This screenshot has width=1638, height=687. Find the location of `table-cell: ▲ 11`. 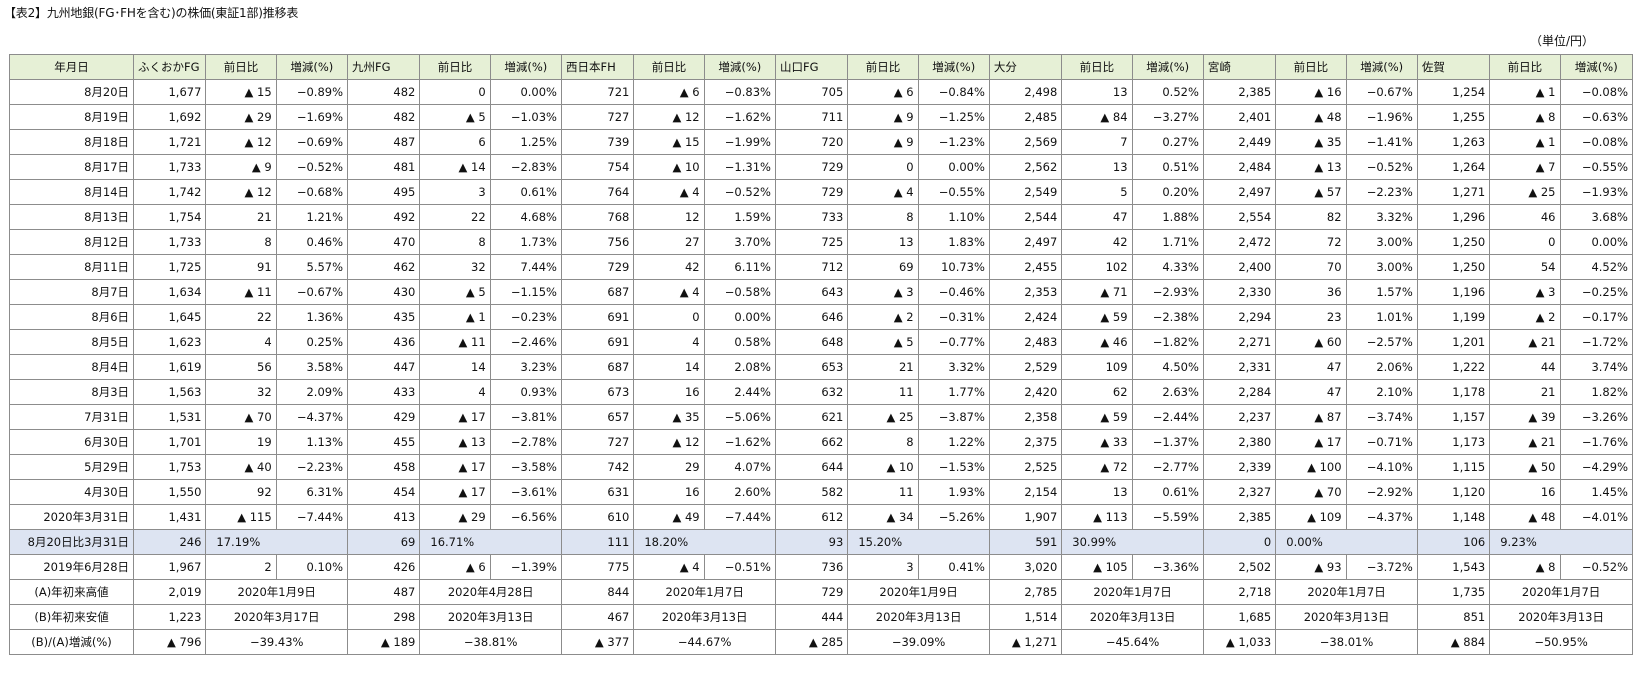

table-cell: ▲ 11 is located at coordinates (455, 342).